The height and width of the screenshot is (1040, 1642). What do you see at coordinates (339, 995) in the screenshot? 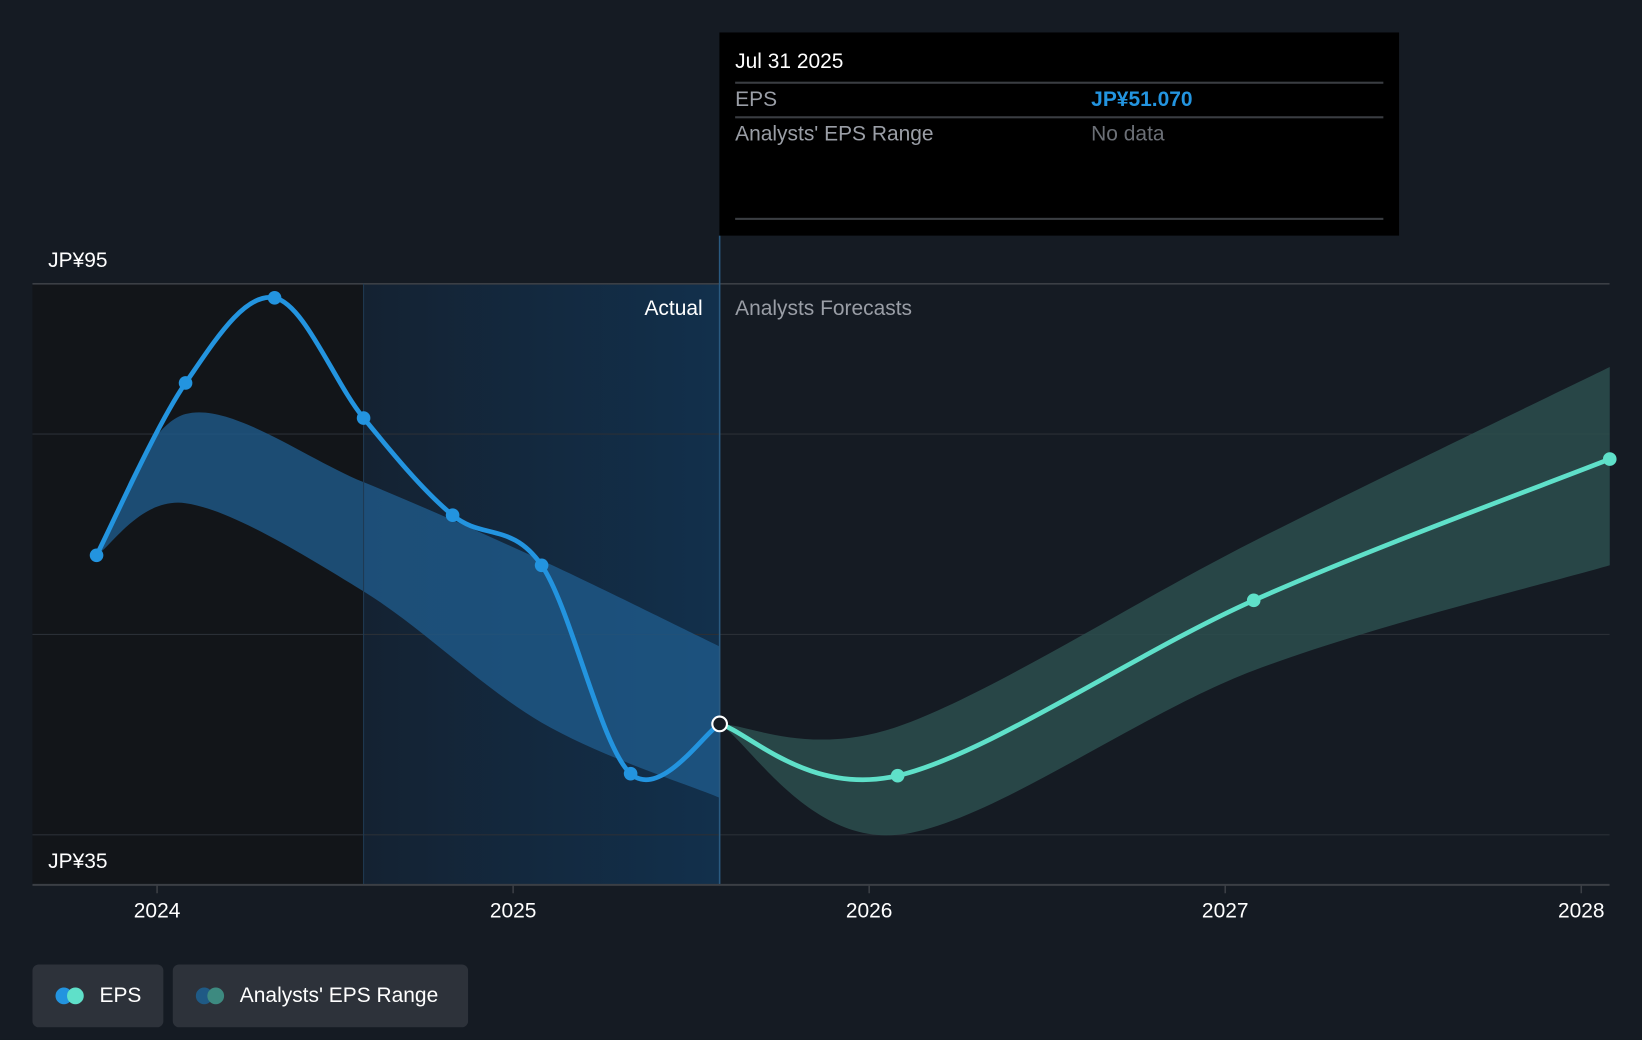
I see `legend-range-label: Analysts' EPS Range` at bounding box center [339, 995].